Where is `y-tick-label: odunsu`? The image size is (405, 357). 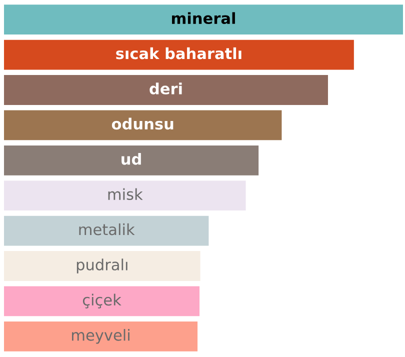 y-tick-label: odunsu is located at coordinates (143, 124).